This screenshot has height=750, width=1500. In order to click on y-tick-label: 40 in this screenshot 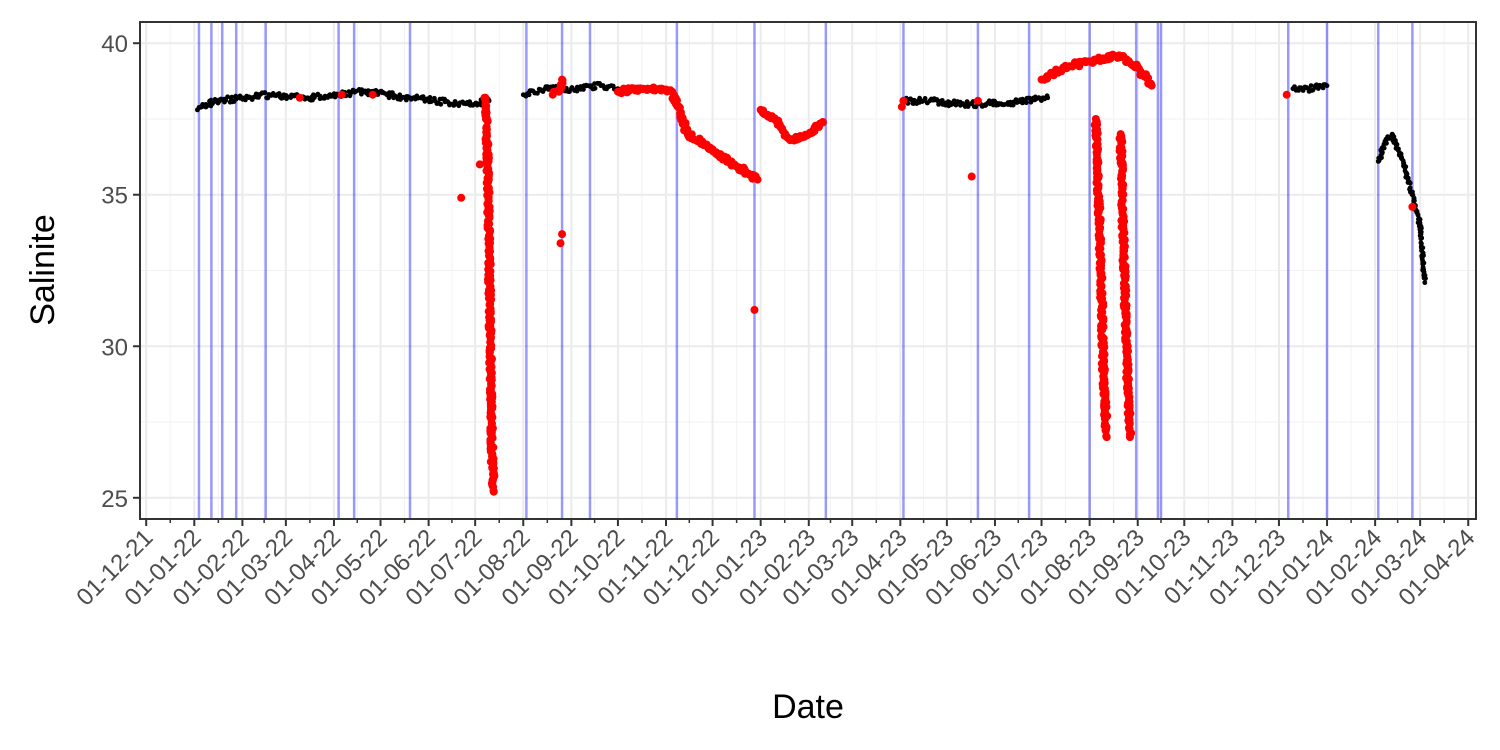, I will do `click(114, 44)`.